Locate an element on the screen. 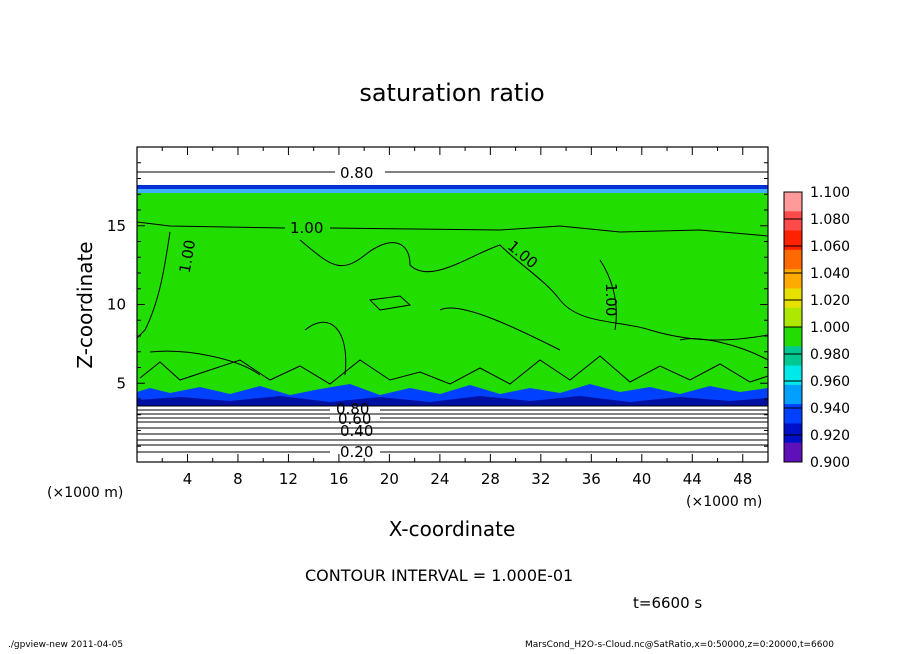  x-tick-label: 12 is located at coordinates (288, 479).